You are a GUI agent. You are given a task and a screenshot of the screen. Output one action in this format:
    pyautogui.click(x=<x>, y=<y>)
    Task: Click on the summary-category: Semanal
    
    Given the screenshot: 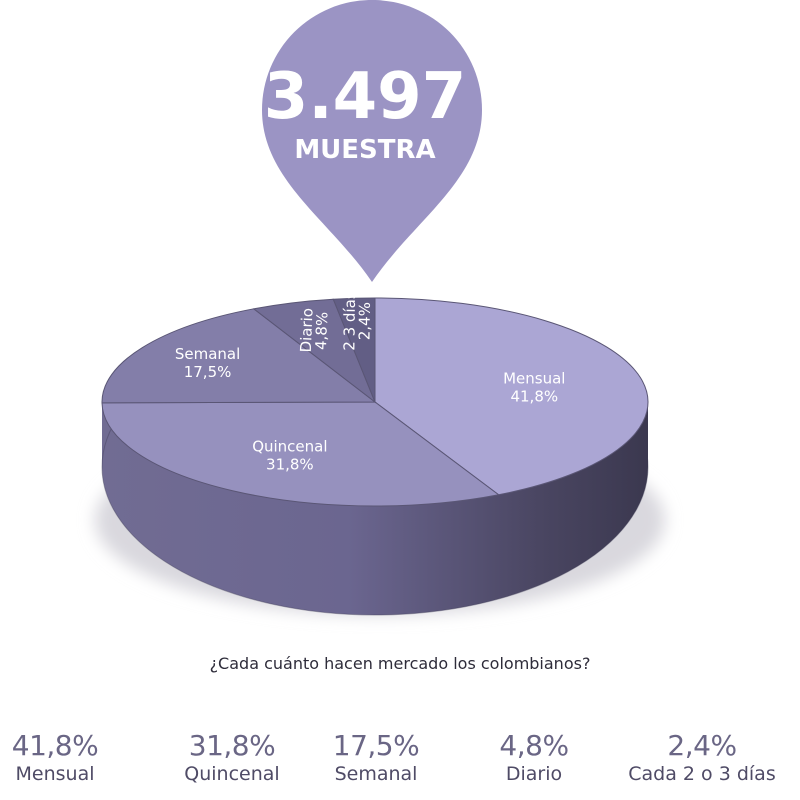 What is the action you would take?
    pyautogui.click(x=376, y=774)
    